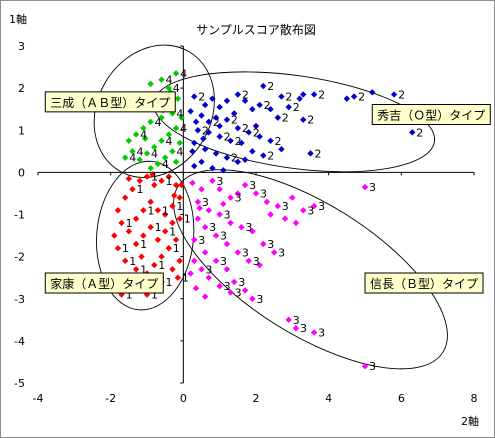 This screenshot has width=495, height=438. What do you see at coordinates (256, 398) in the screenshot?
I see `x-tick-label: 2` at bounding box center [256, 398].